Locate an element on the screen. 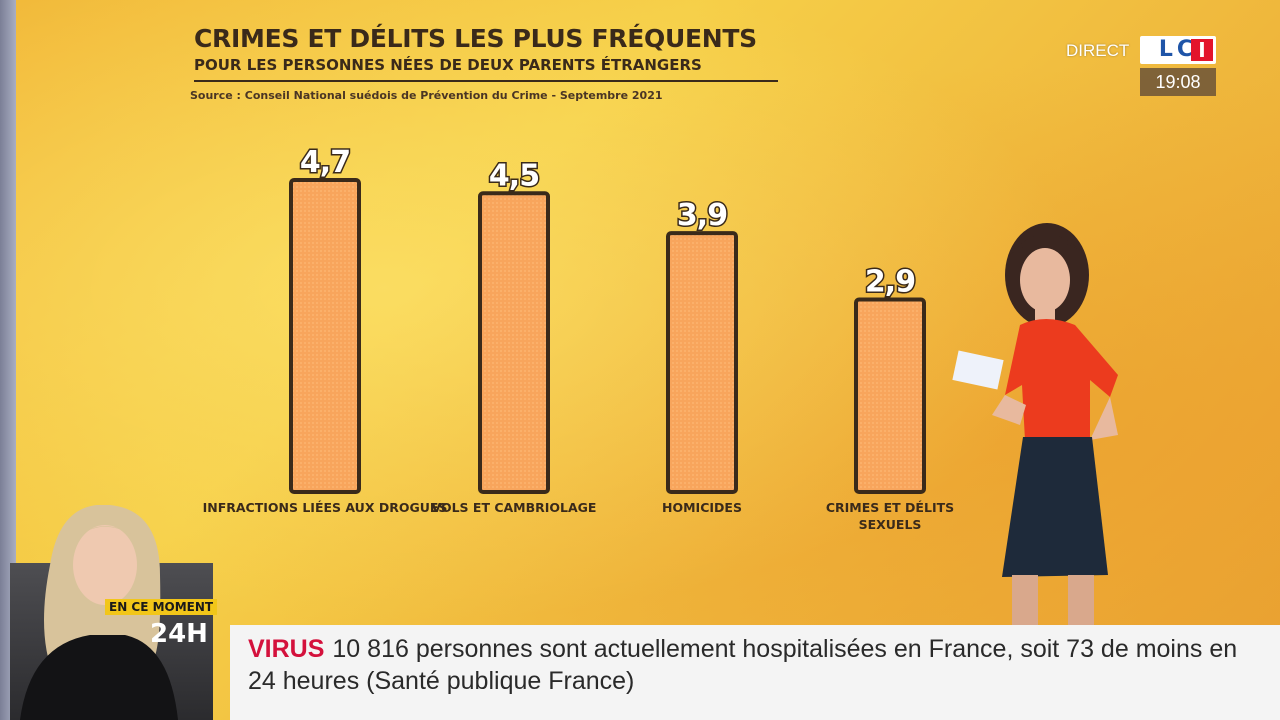 The width and height of the screenshot is (1280, 720). value-label-0: 4,7 is located at coordinates (325, 162).